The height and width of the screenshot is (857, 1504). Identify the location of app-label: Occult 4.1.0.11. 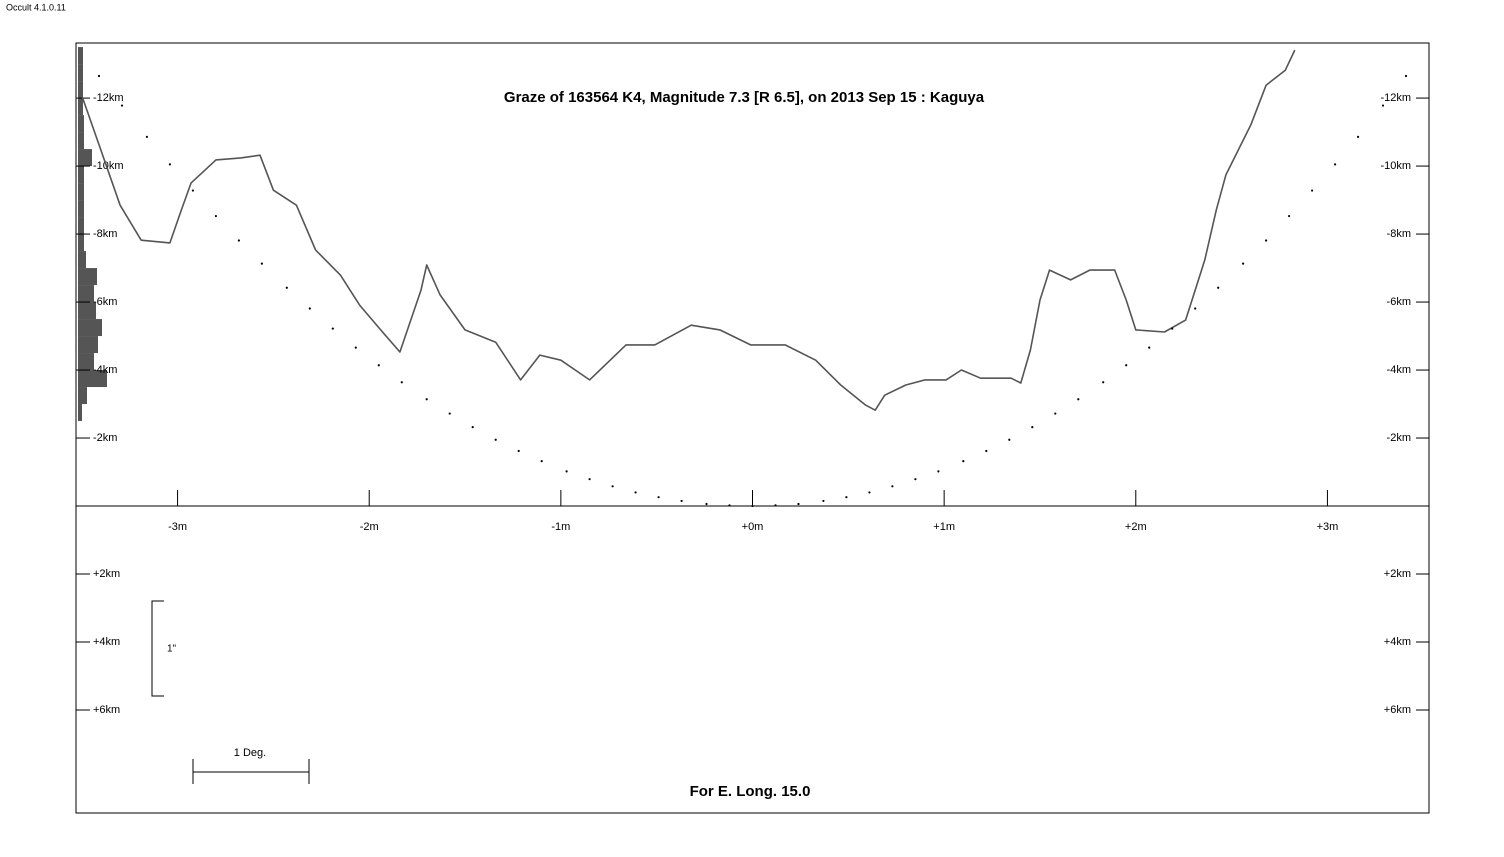
(36, 7).